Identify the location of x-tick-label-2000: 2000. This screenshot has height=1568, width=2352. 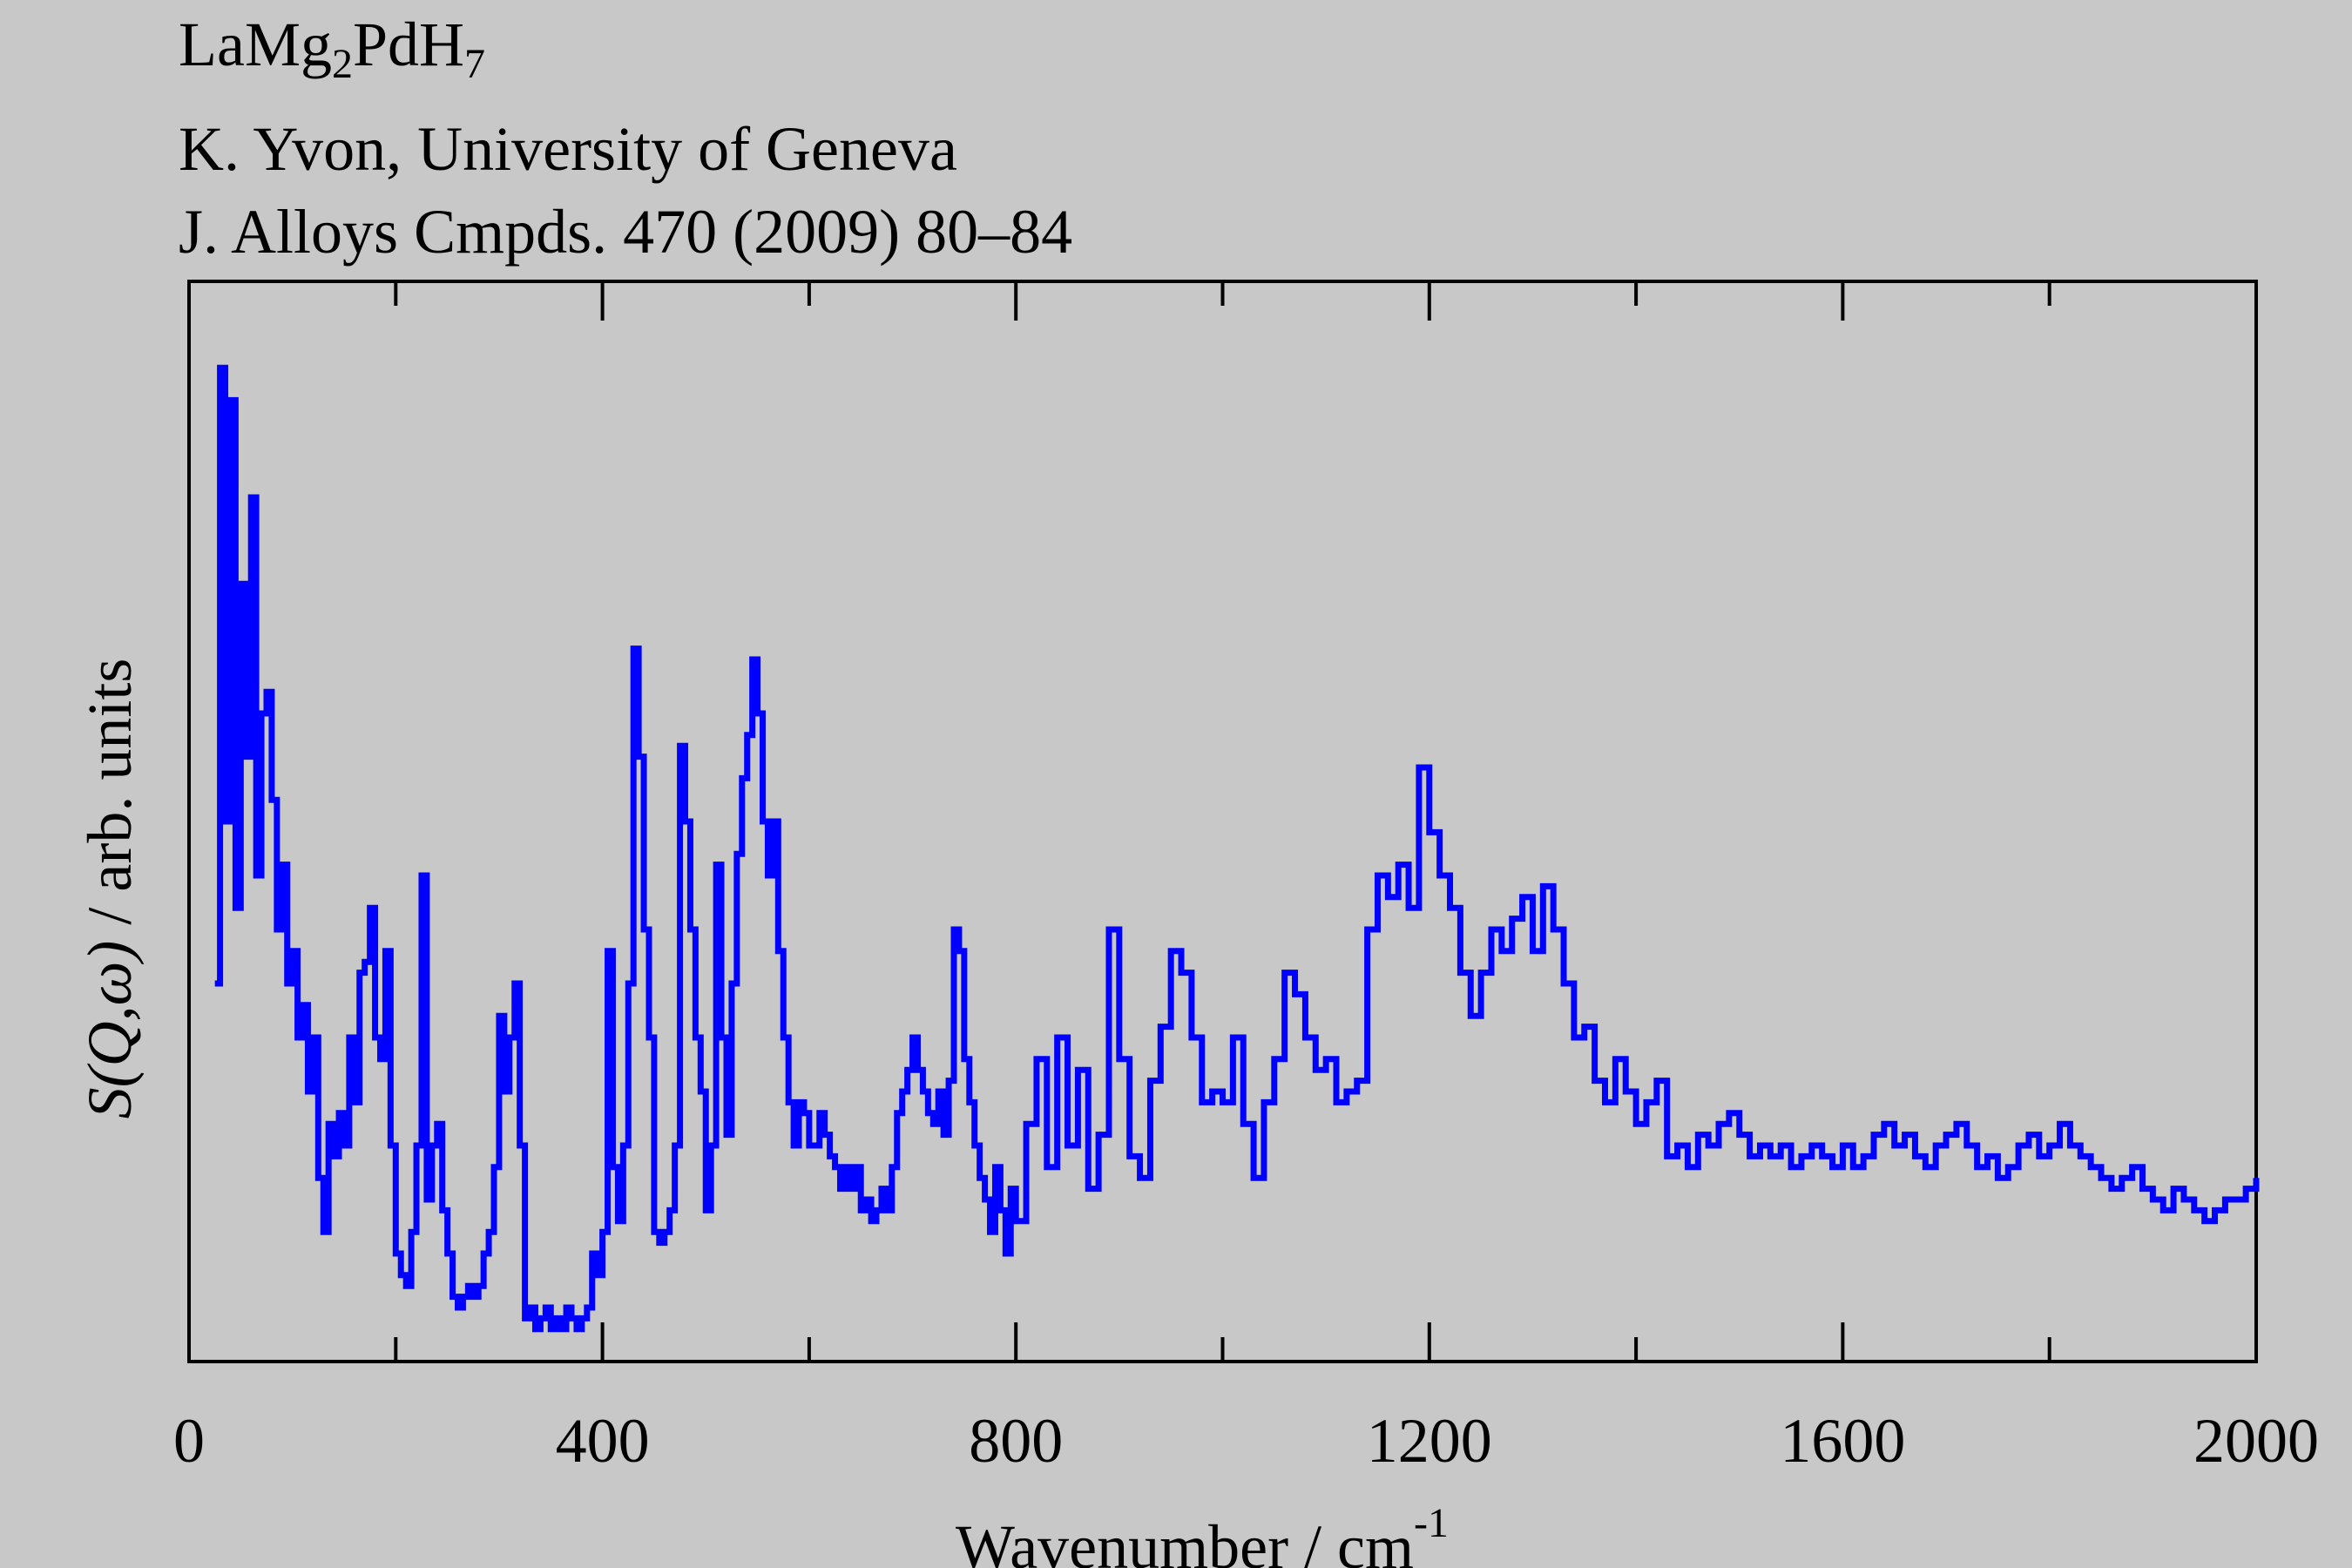
(2256, 1441).